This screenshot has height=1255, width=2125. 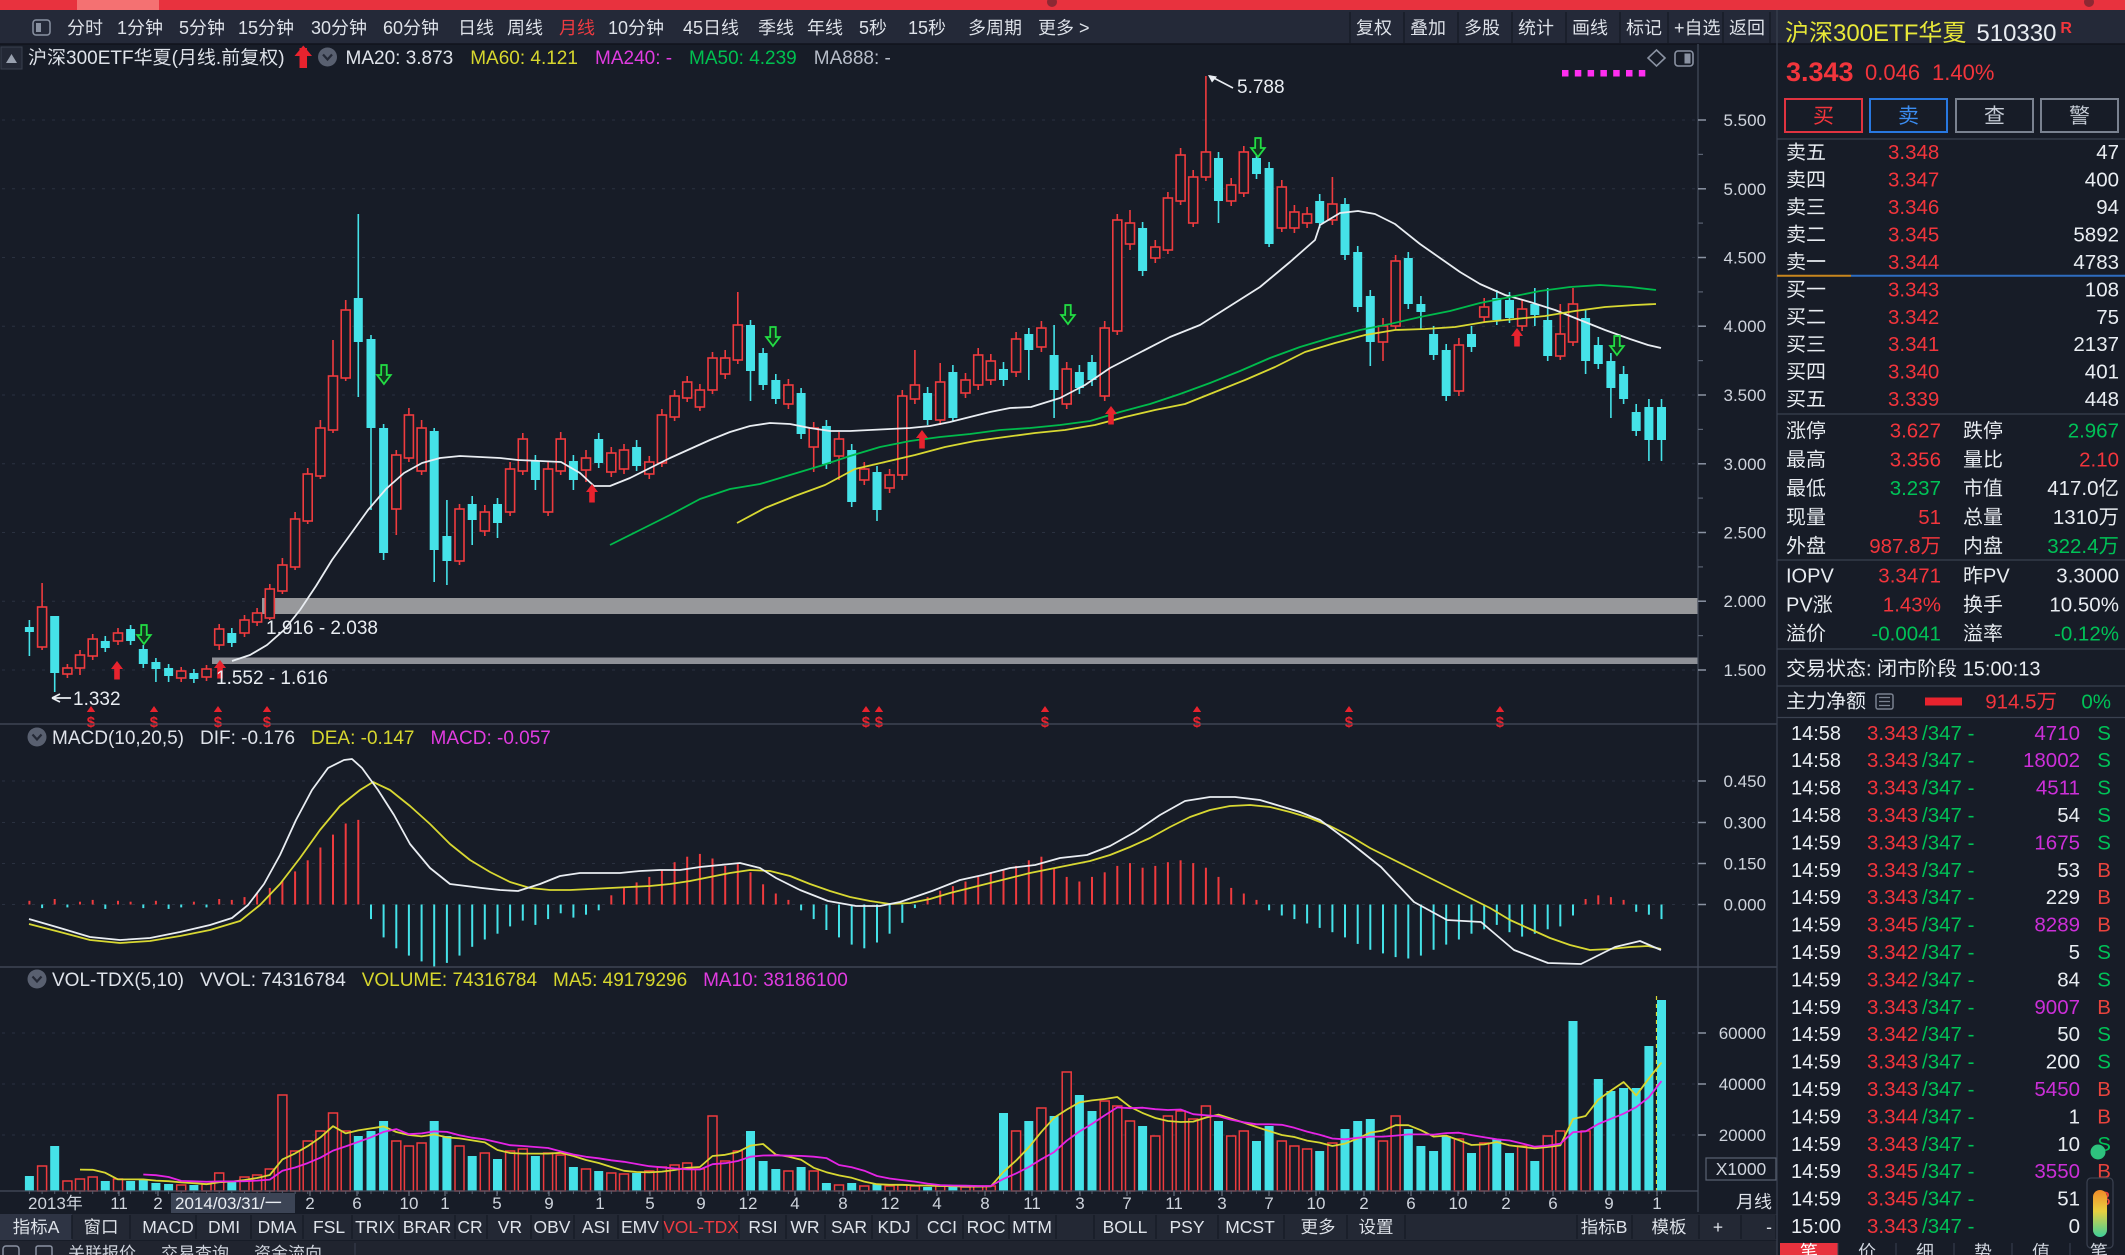 What do you see at coordinates (1745, 670) in the screenshot?
I see `svg-text: 1.500` at bounding box center [1745, 670].